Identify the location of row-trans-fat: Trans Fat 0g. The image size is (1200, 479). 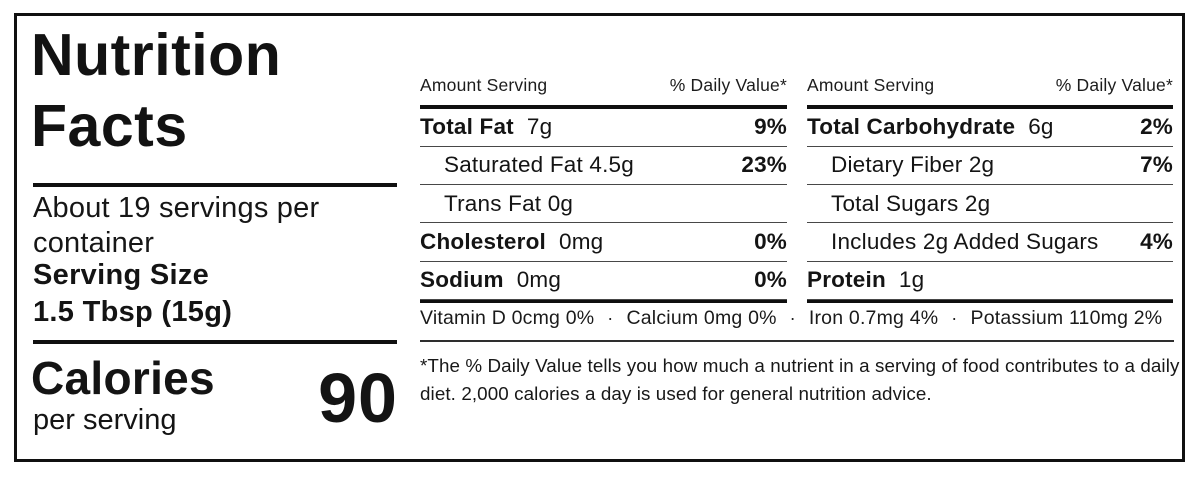
(603, 204).